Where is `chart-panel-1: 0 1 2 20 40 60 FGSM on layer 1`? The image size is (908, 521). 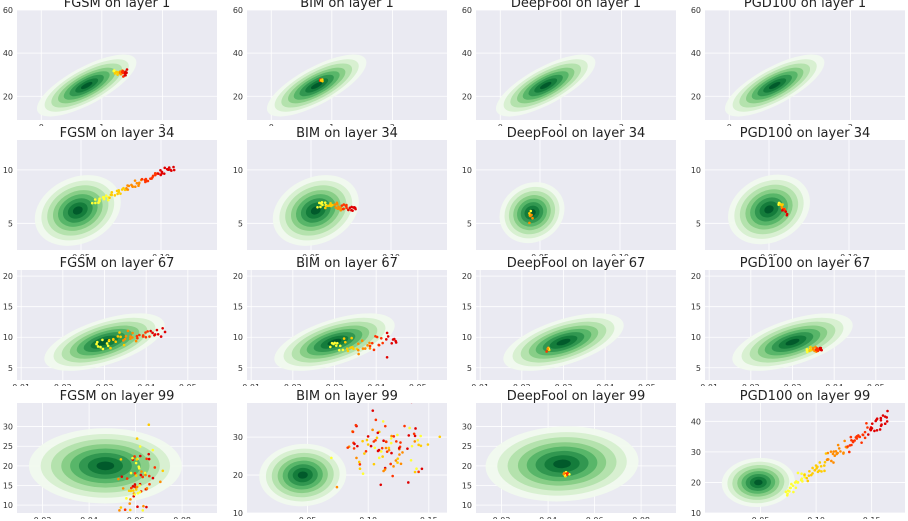 chart-panel-1: 0 1 2 20 40 60 FGSM on layer 1 is located at coordinates (110, 63).